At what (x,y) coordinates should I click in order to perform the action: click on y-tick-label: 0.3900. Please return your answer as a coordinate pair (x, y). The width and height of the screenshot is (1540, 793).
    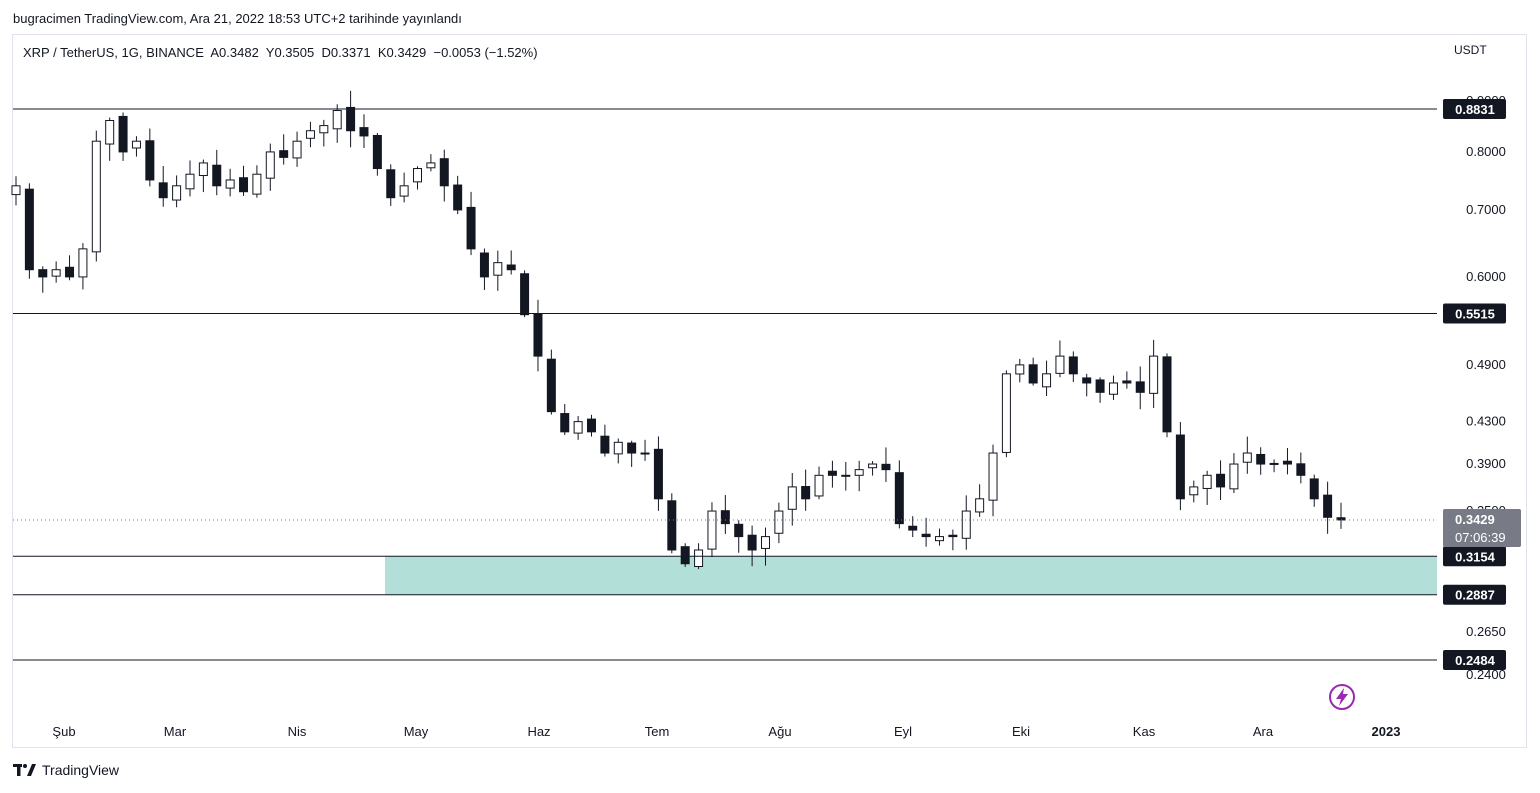
    Looking at the image, I should click on (1486, 463).